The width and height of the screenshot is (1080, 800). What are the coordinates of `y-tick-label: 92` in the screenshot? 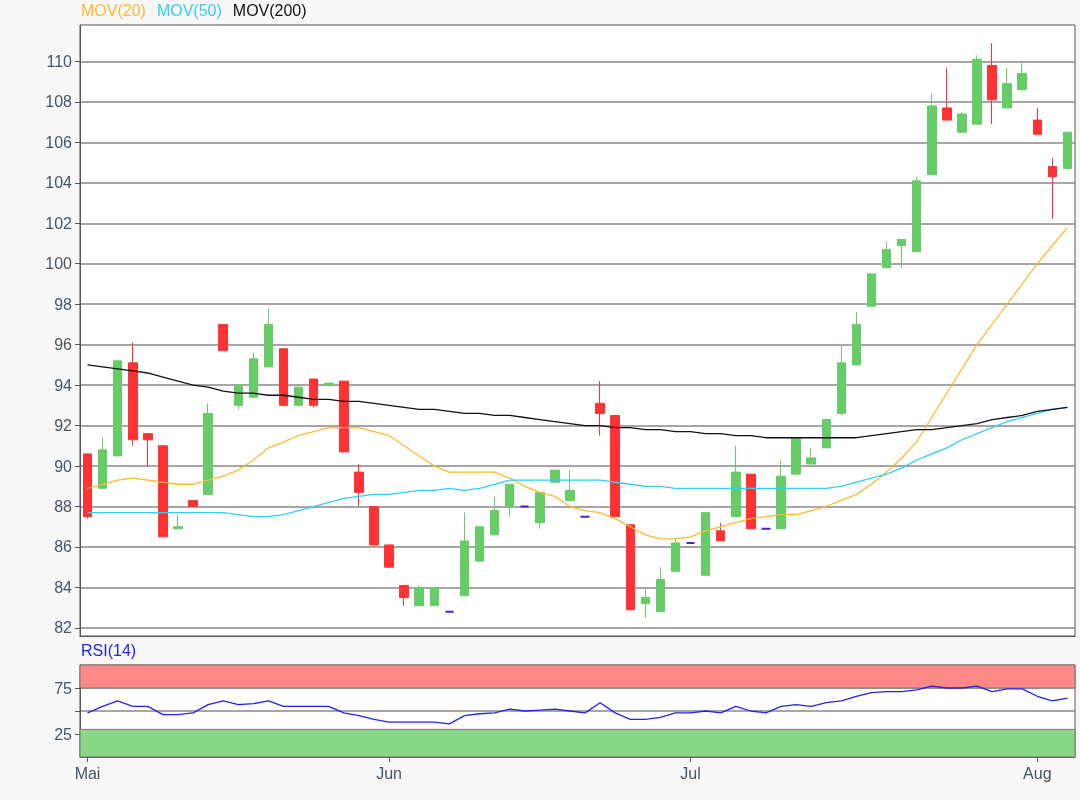 It's located at (63, 426).